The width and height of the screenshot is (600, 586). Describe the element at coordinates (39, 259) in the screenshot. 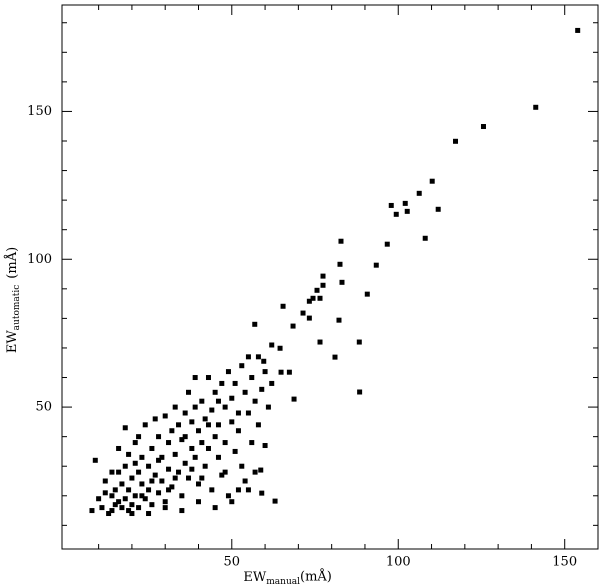

I see `y-tick-label: 100` at that location.